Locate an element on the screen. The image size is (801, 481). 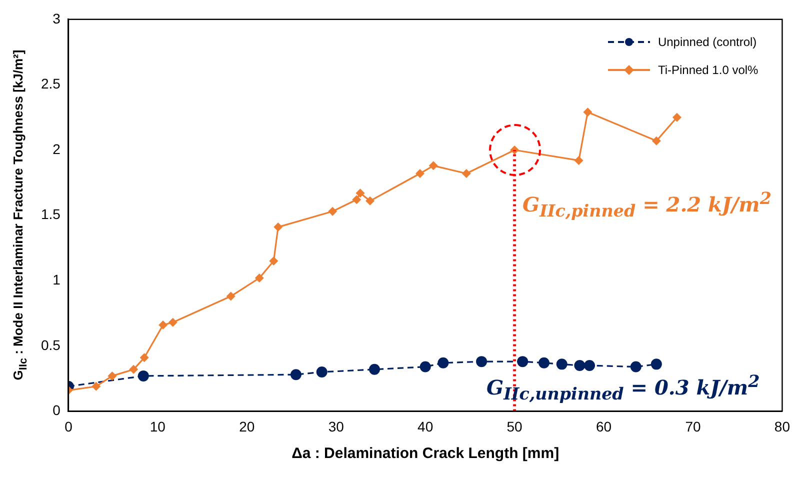
legend-label: Ti-Pinned 1.0 vol% is located at coordinates (708, 70).